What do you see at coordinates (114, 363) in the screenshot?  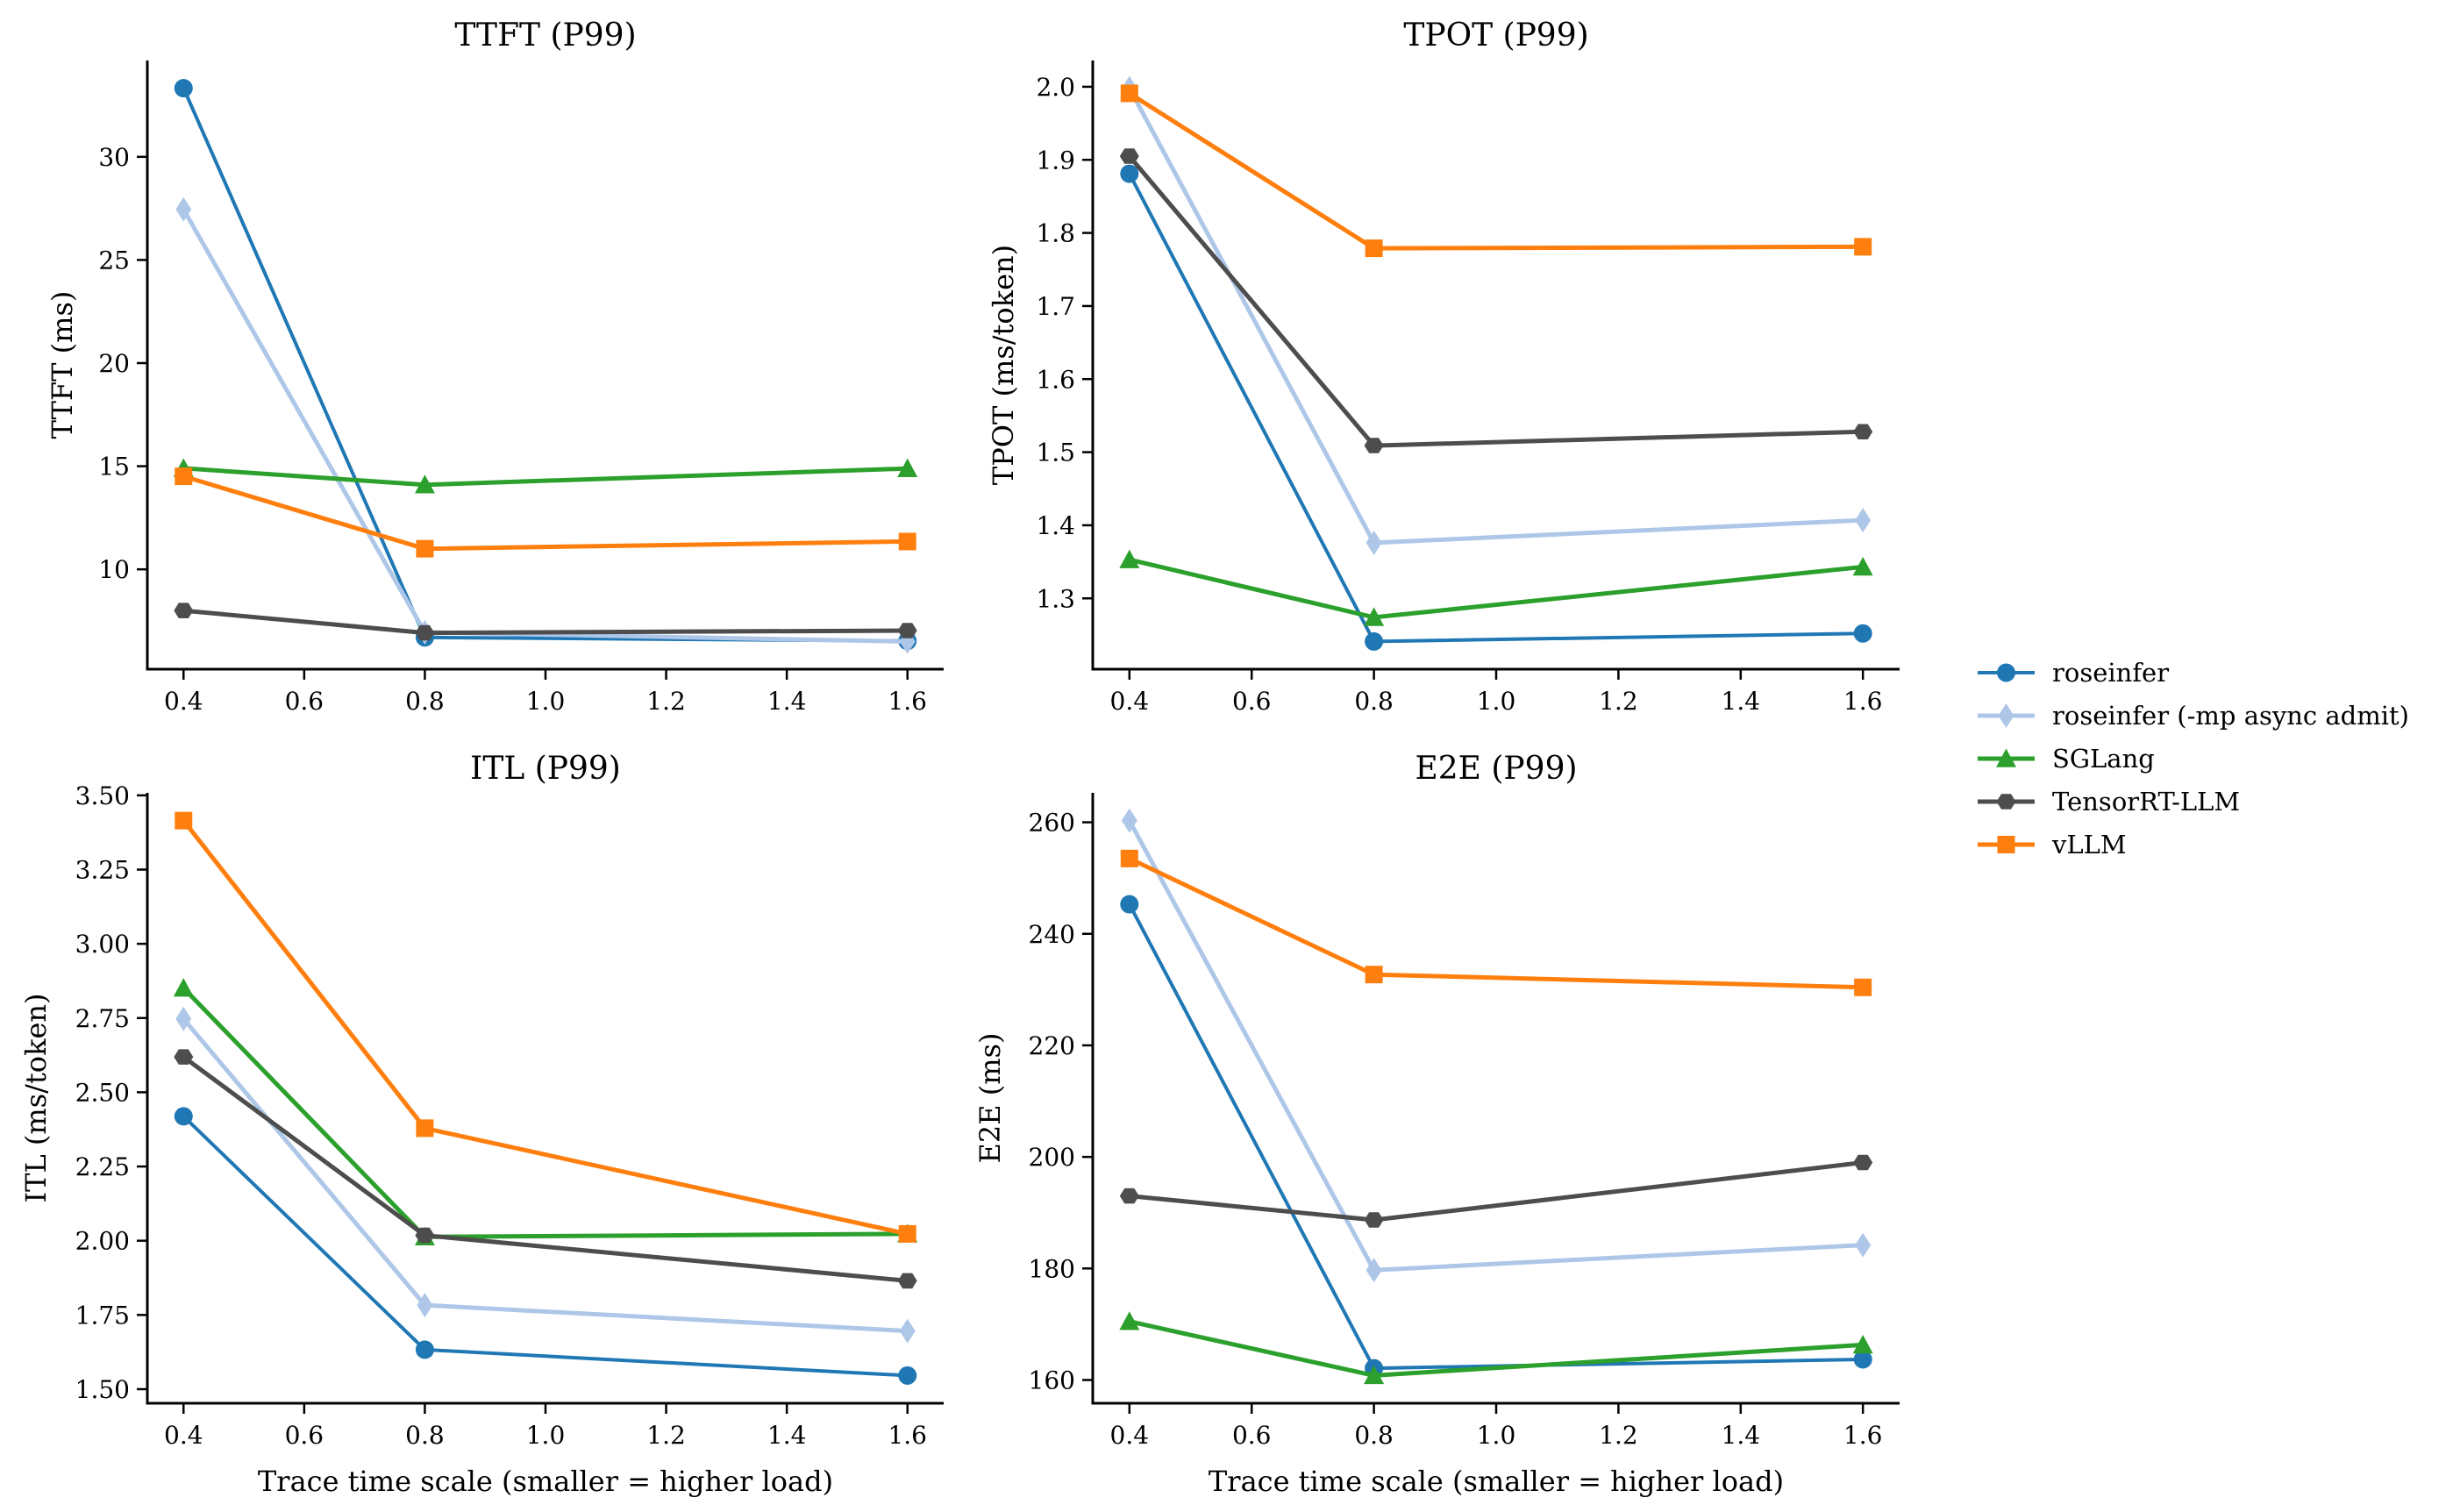 I see `y-tick-label: 20` at bounding box center [114, 363].